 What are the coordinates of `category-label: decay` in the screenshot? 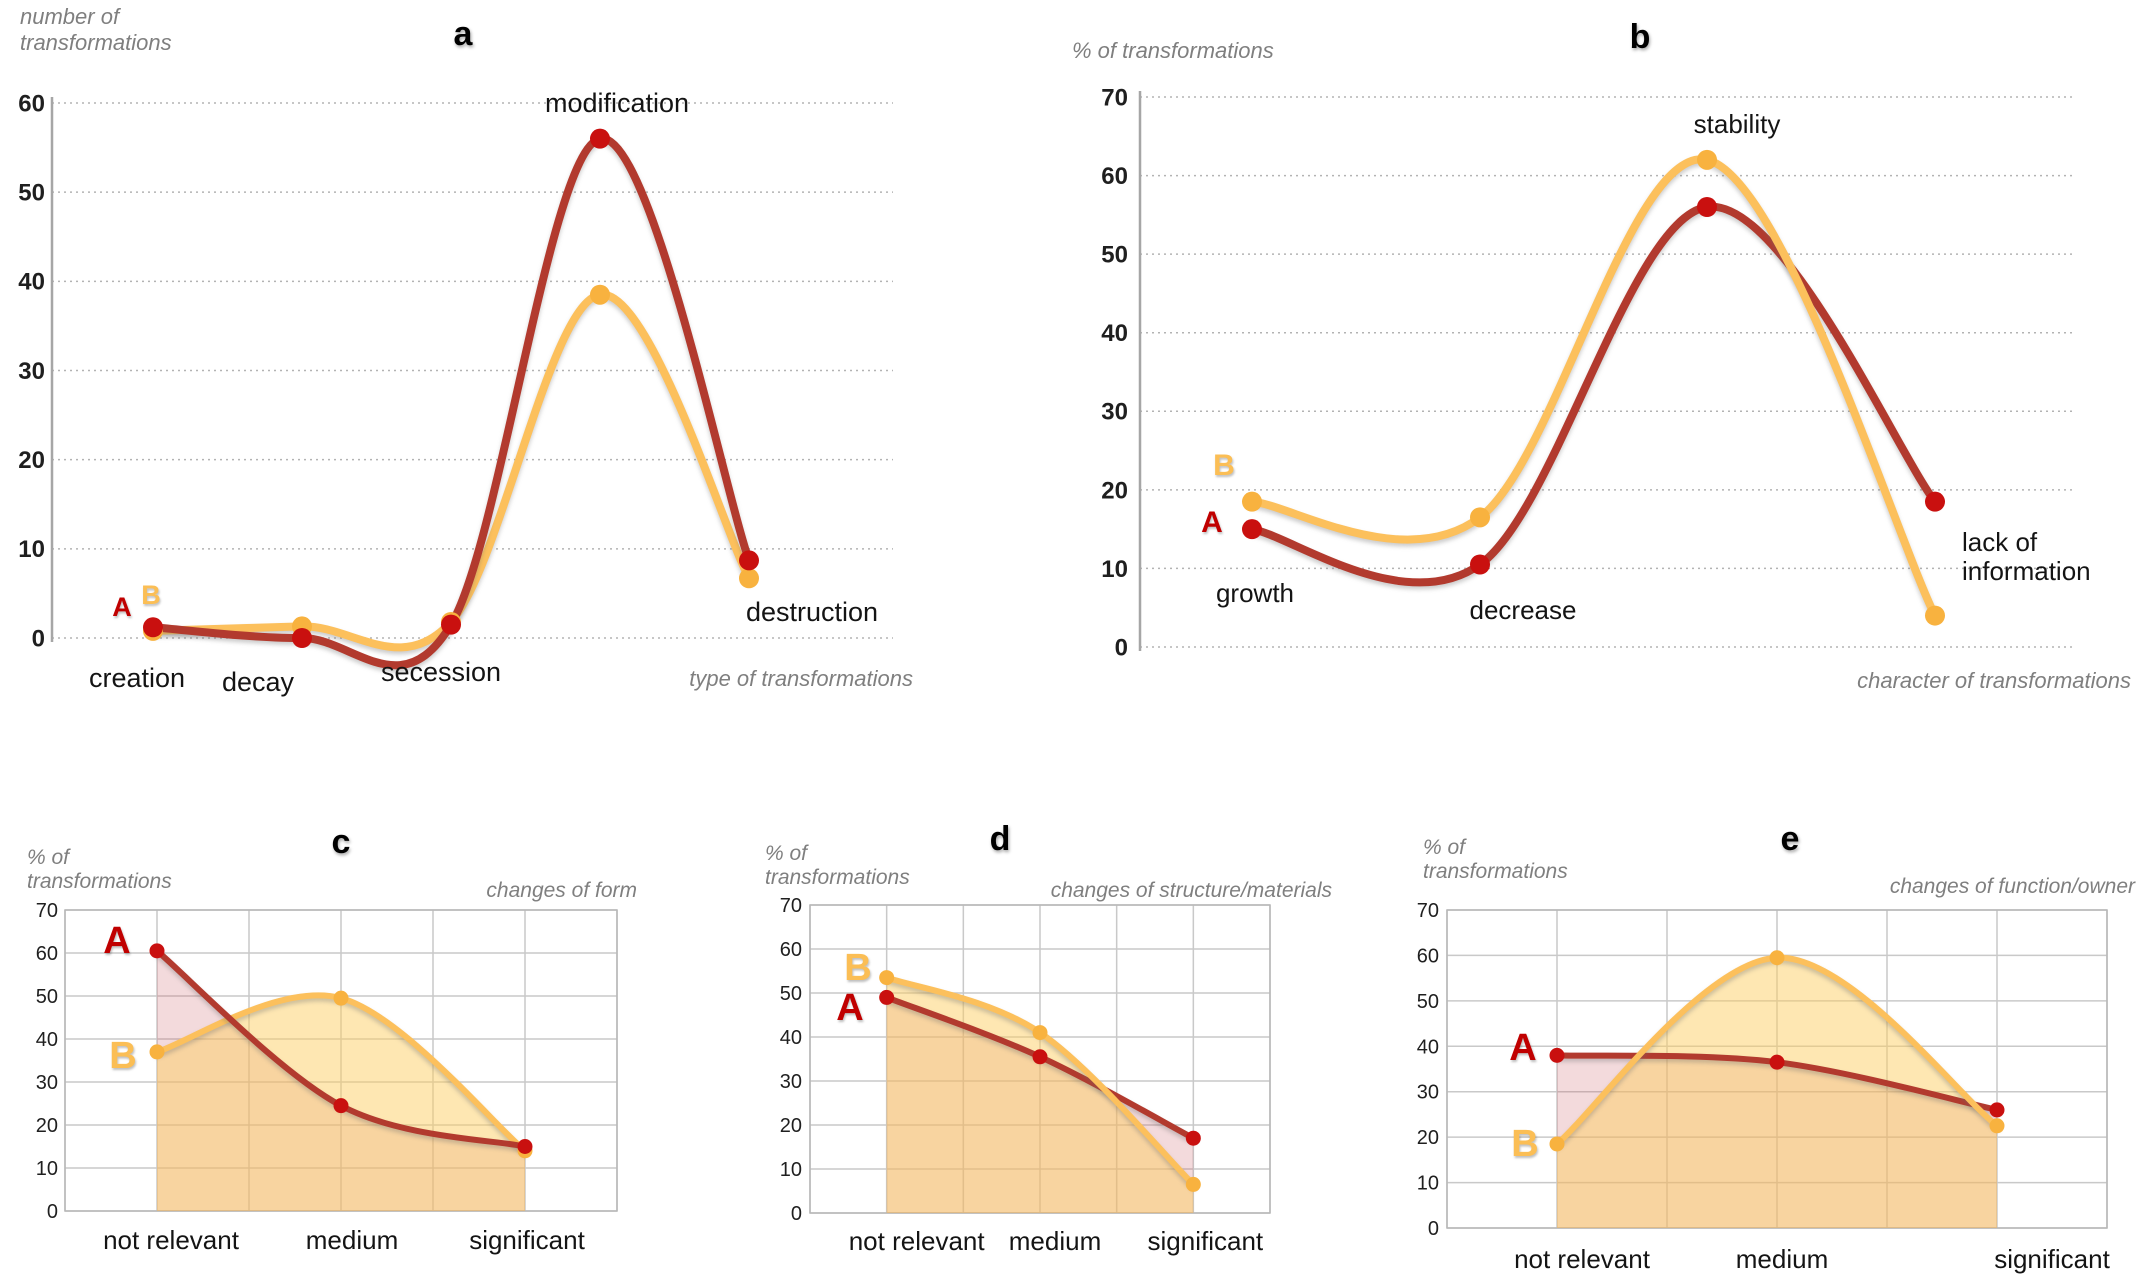 It's located at (258, 682).